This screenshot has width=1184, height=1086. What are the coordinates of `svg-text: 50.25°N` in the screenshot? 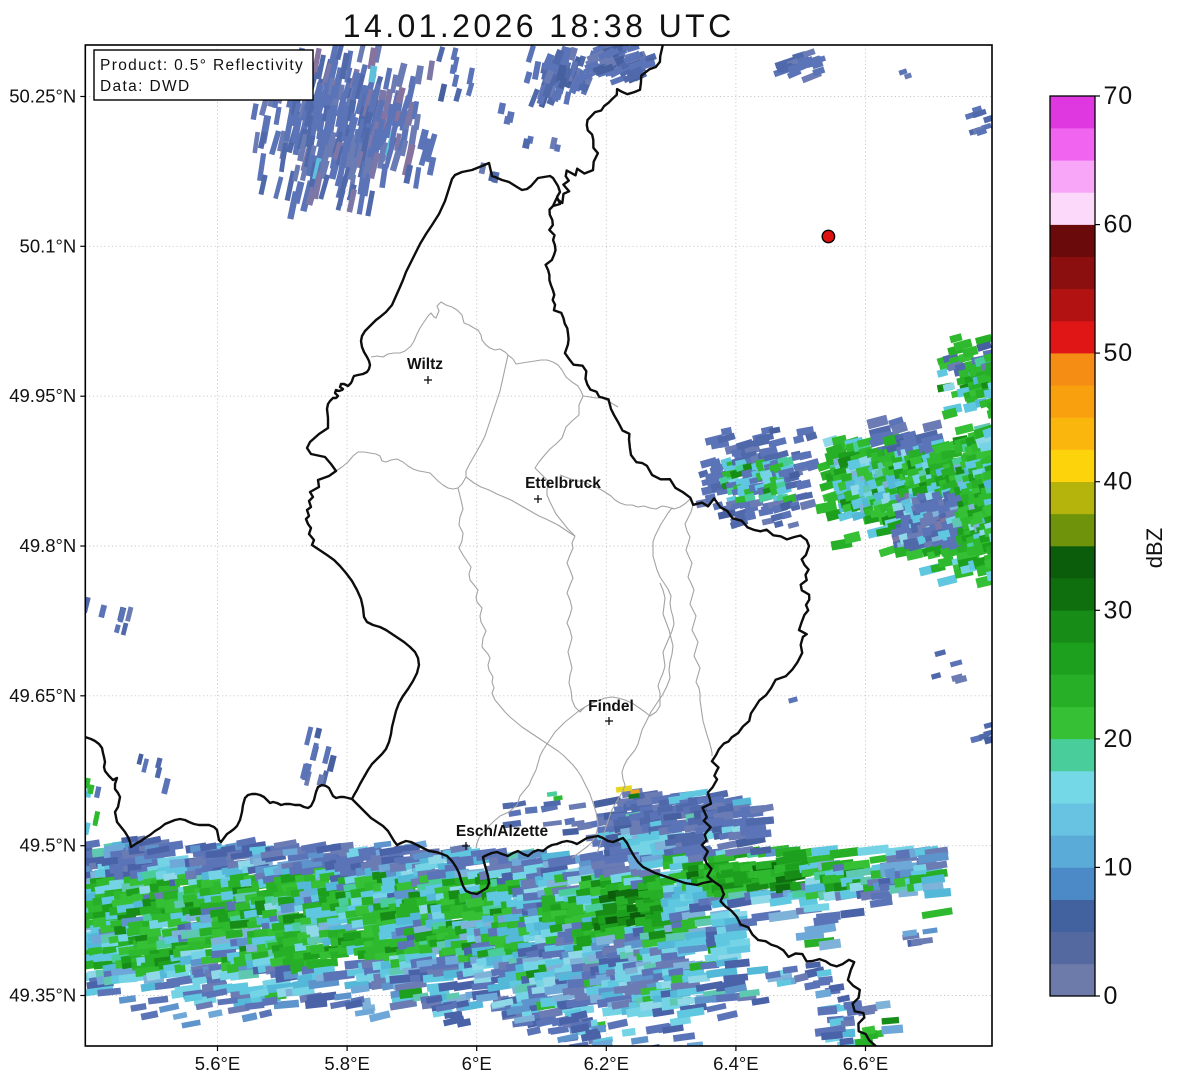 It's located at (42, 96).